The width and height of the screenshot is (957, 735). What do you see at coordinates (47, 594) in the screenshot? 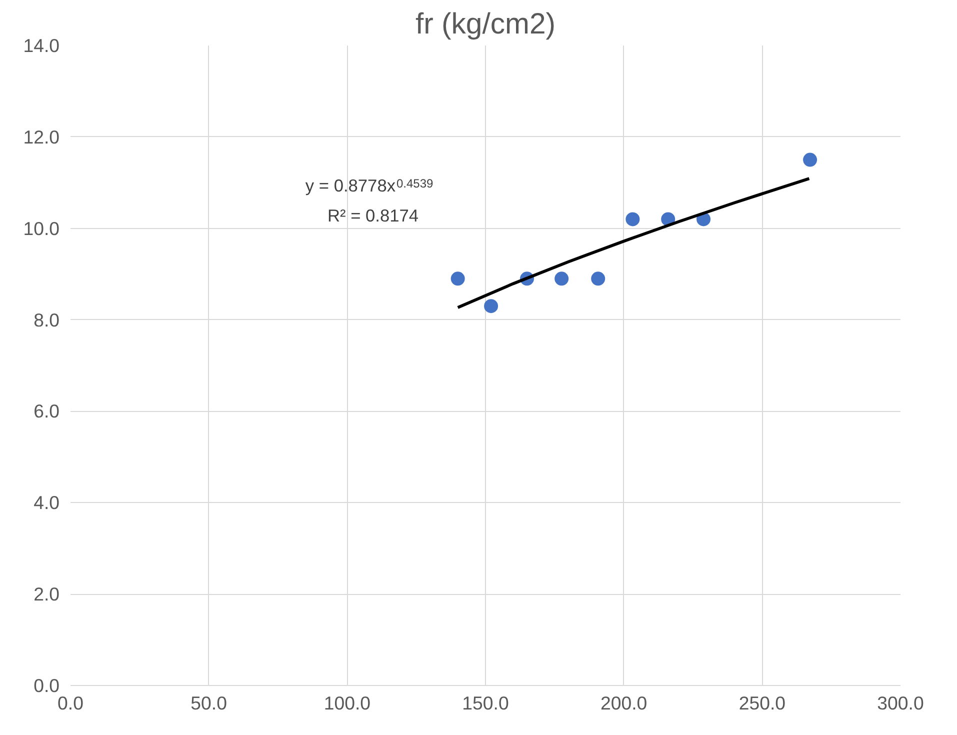
I see `y-tick-label: 2.0` at bounding box center [47, 594].